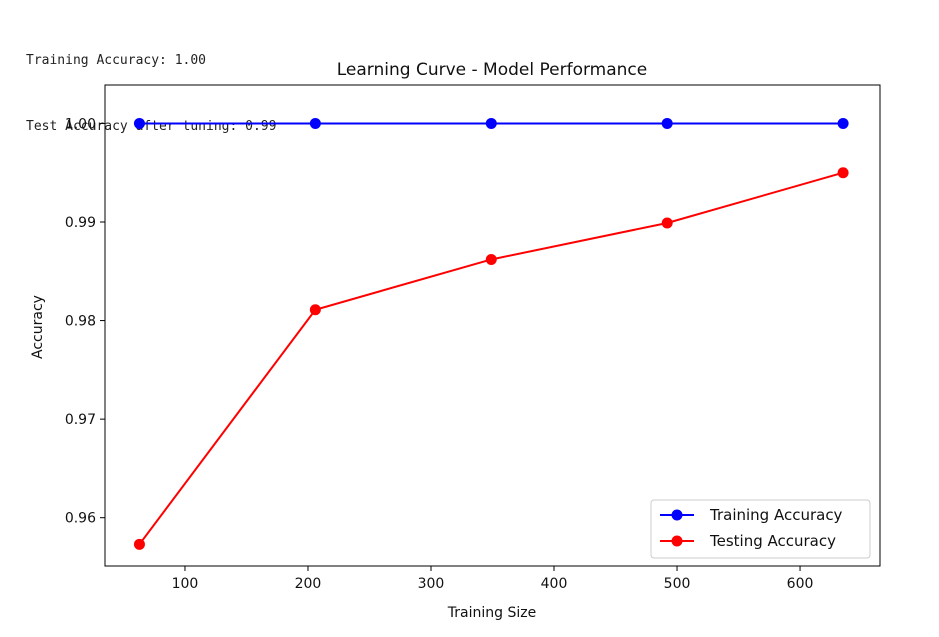 The height and width of the screenshot is (637, 939). I want to click on x-tick-label: 200, so click(308, 584).